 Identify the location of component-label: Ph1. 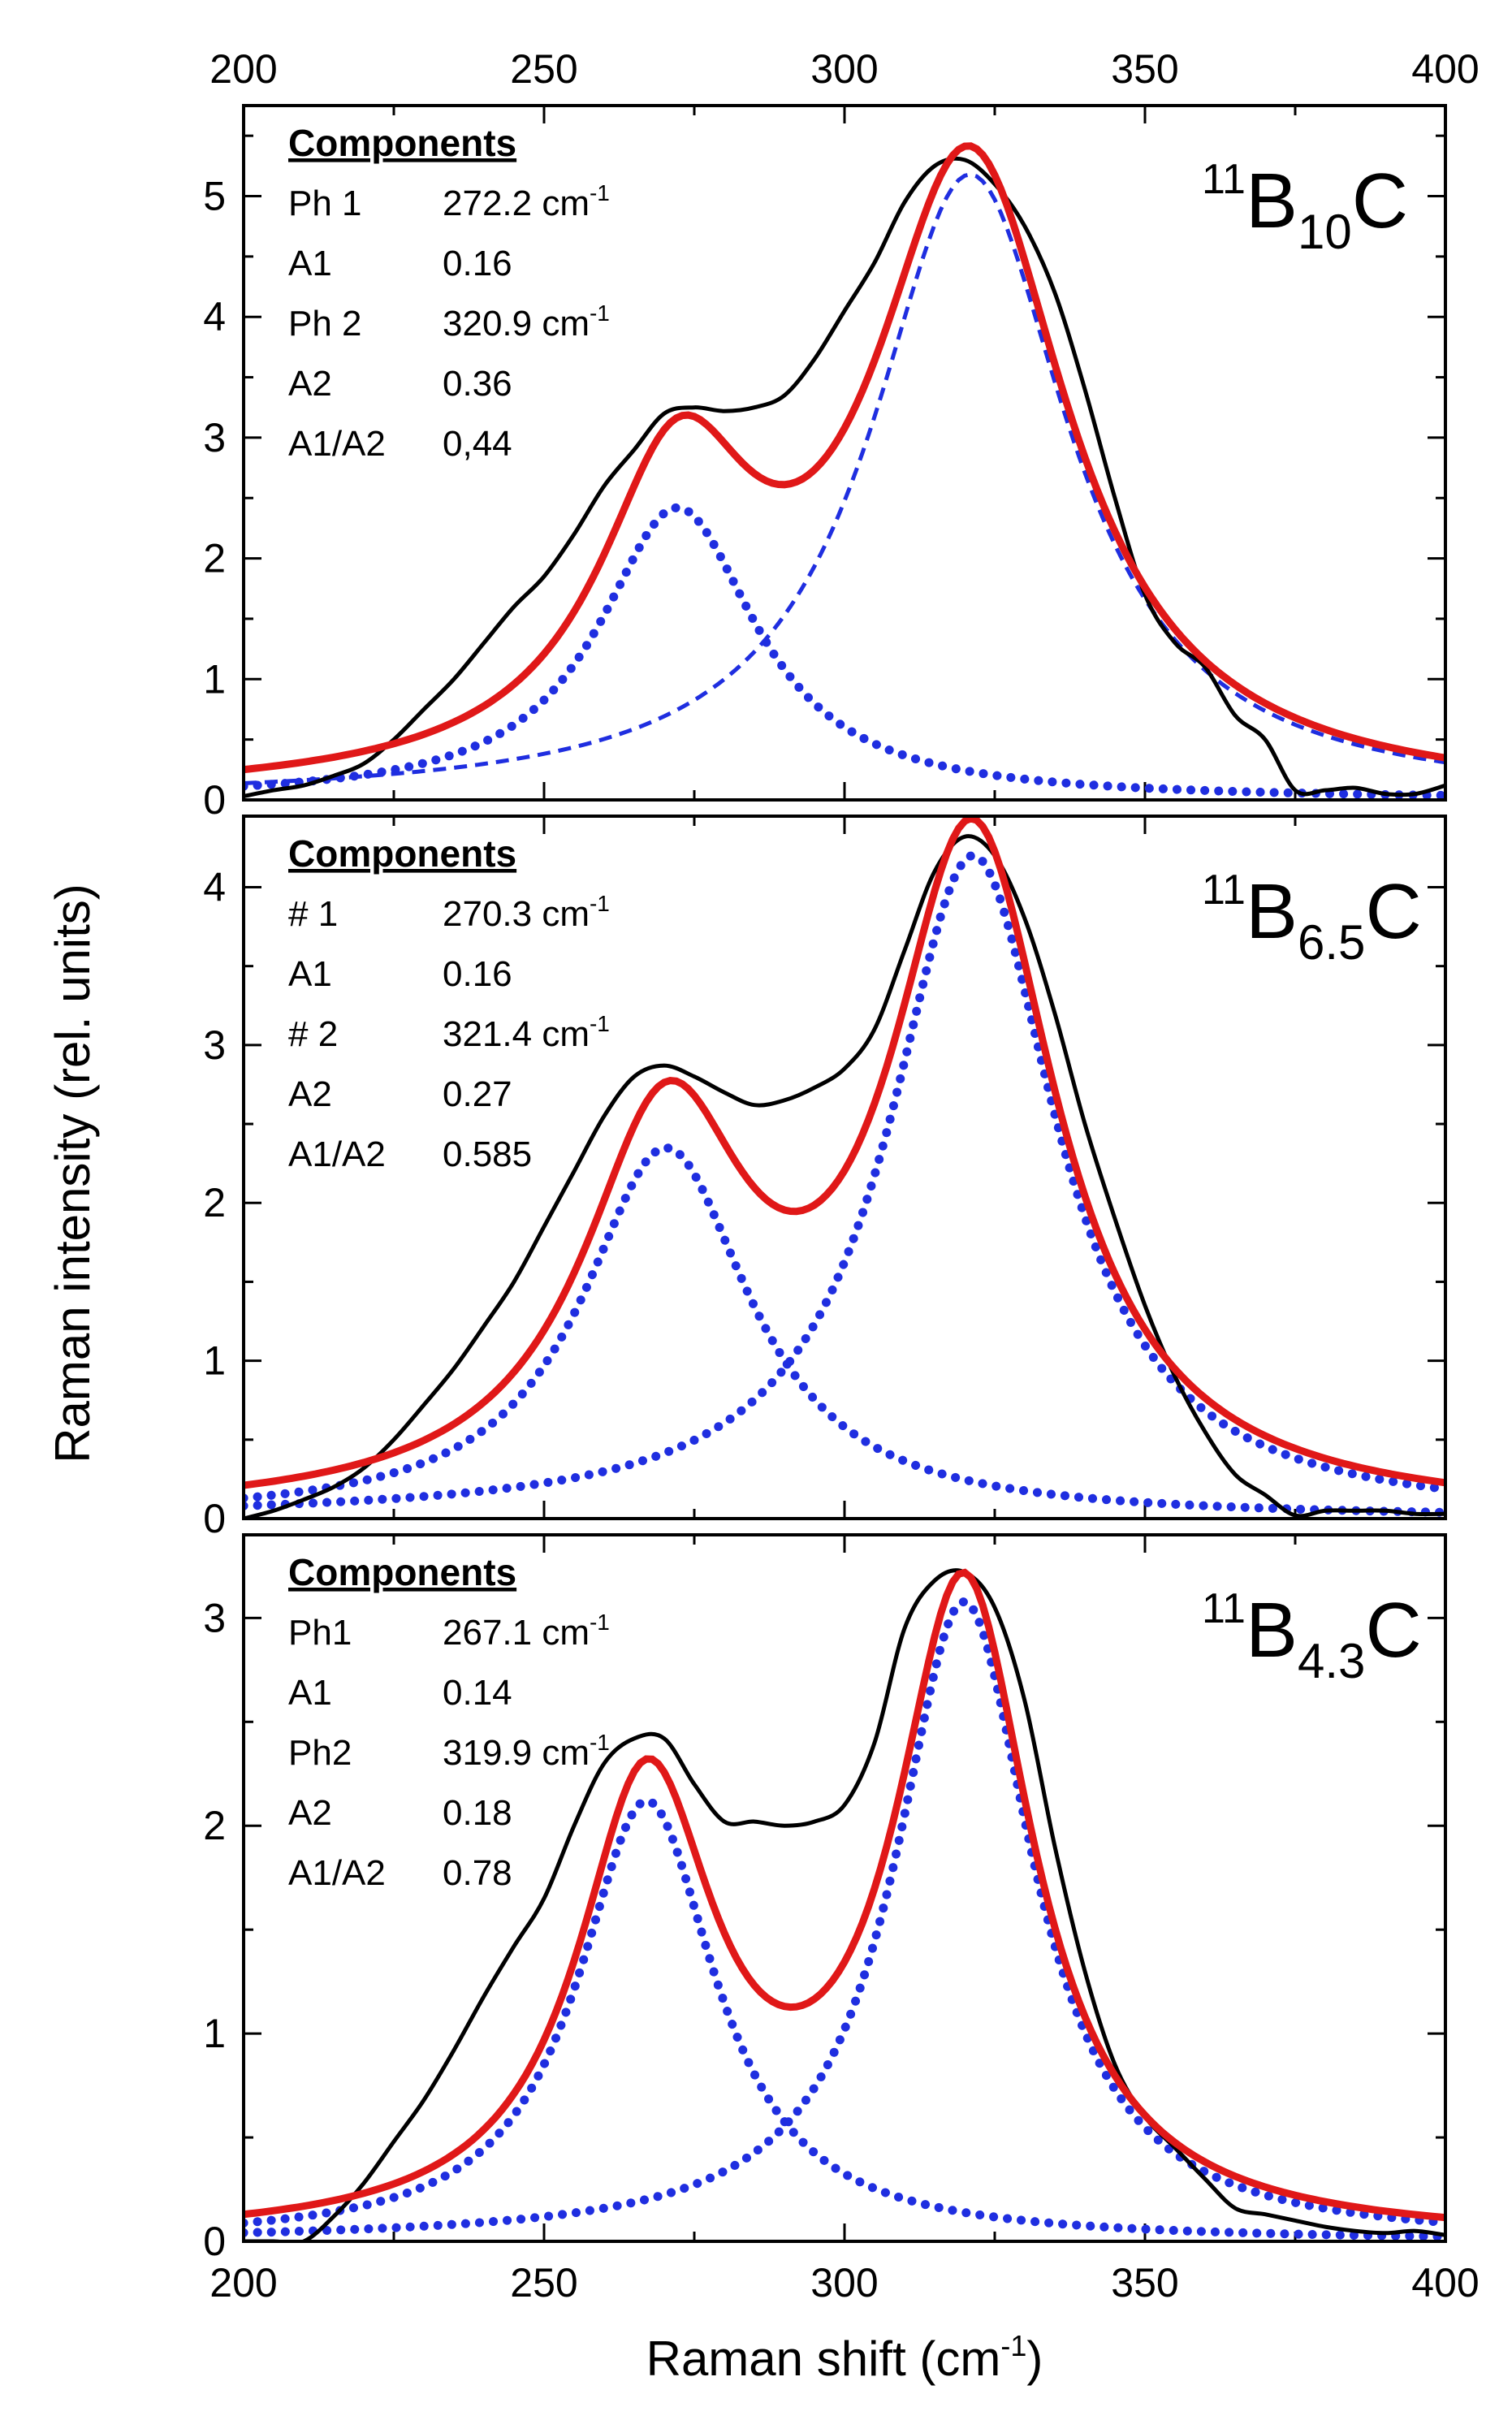
(320, 1633).